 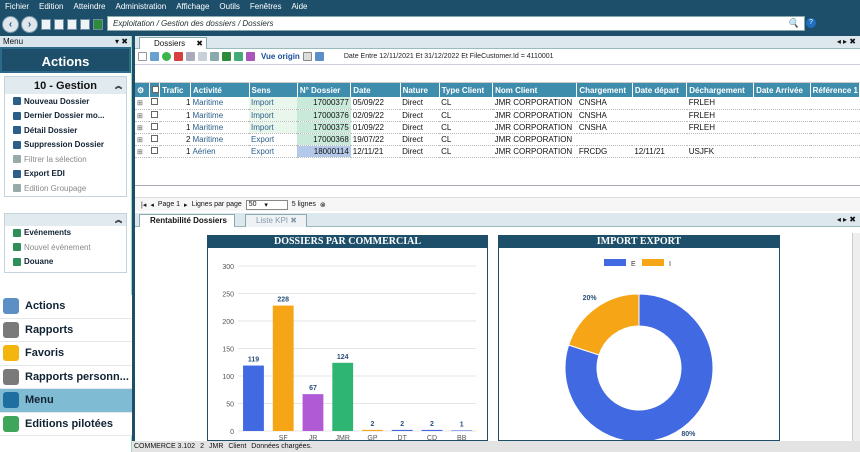 I want to click on view-icon, so click(x=250, y=56).